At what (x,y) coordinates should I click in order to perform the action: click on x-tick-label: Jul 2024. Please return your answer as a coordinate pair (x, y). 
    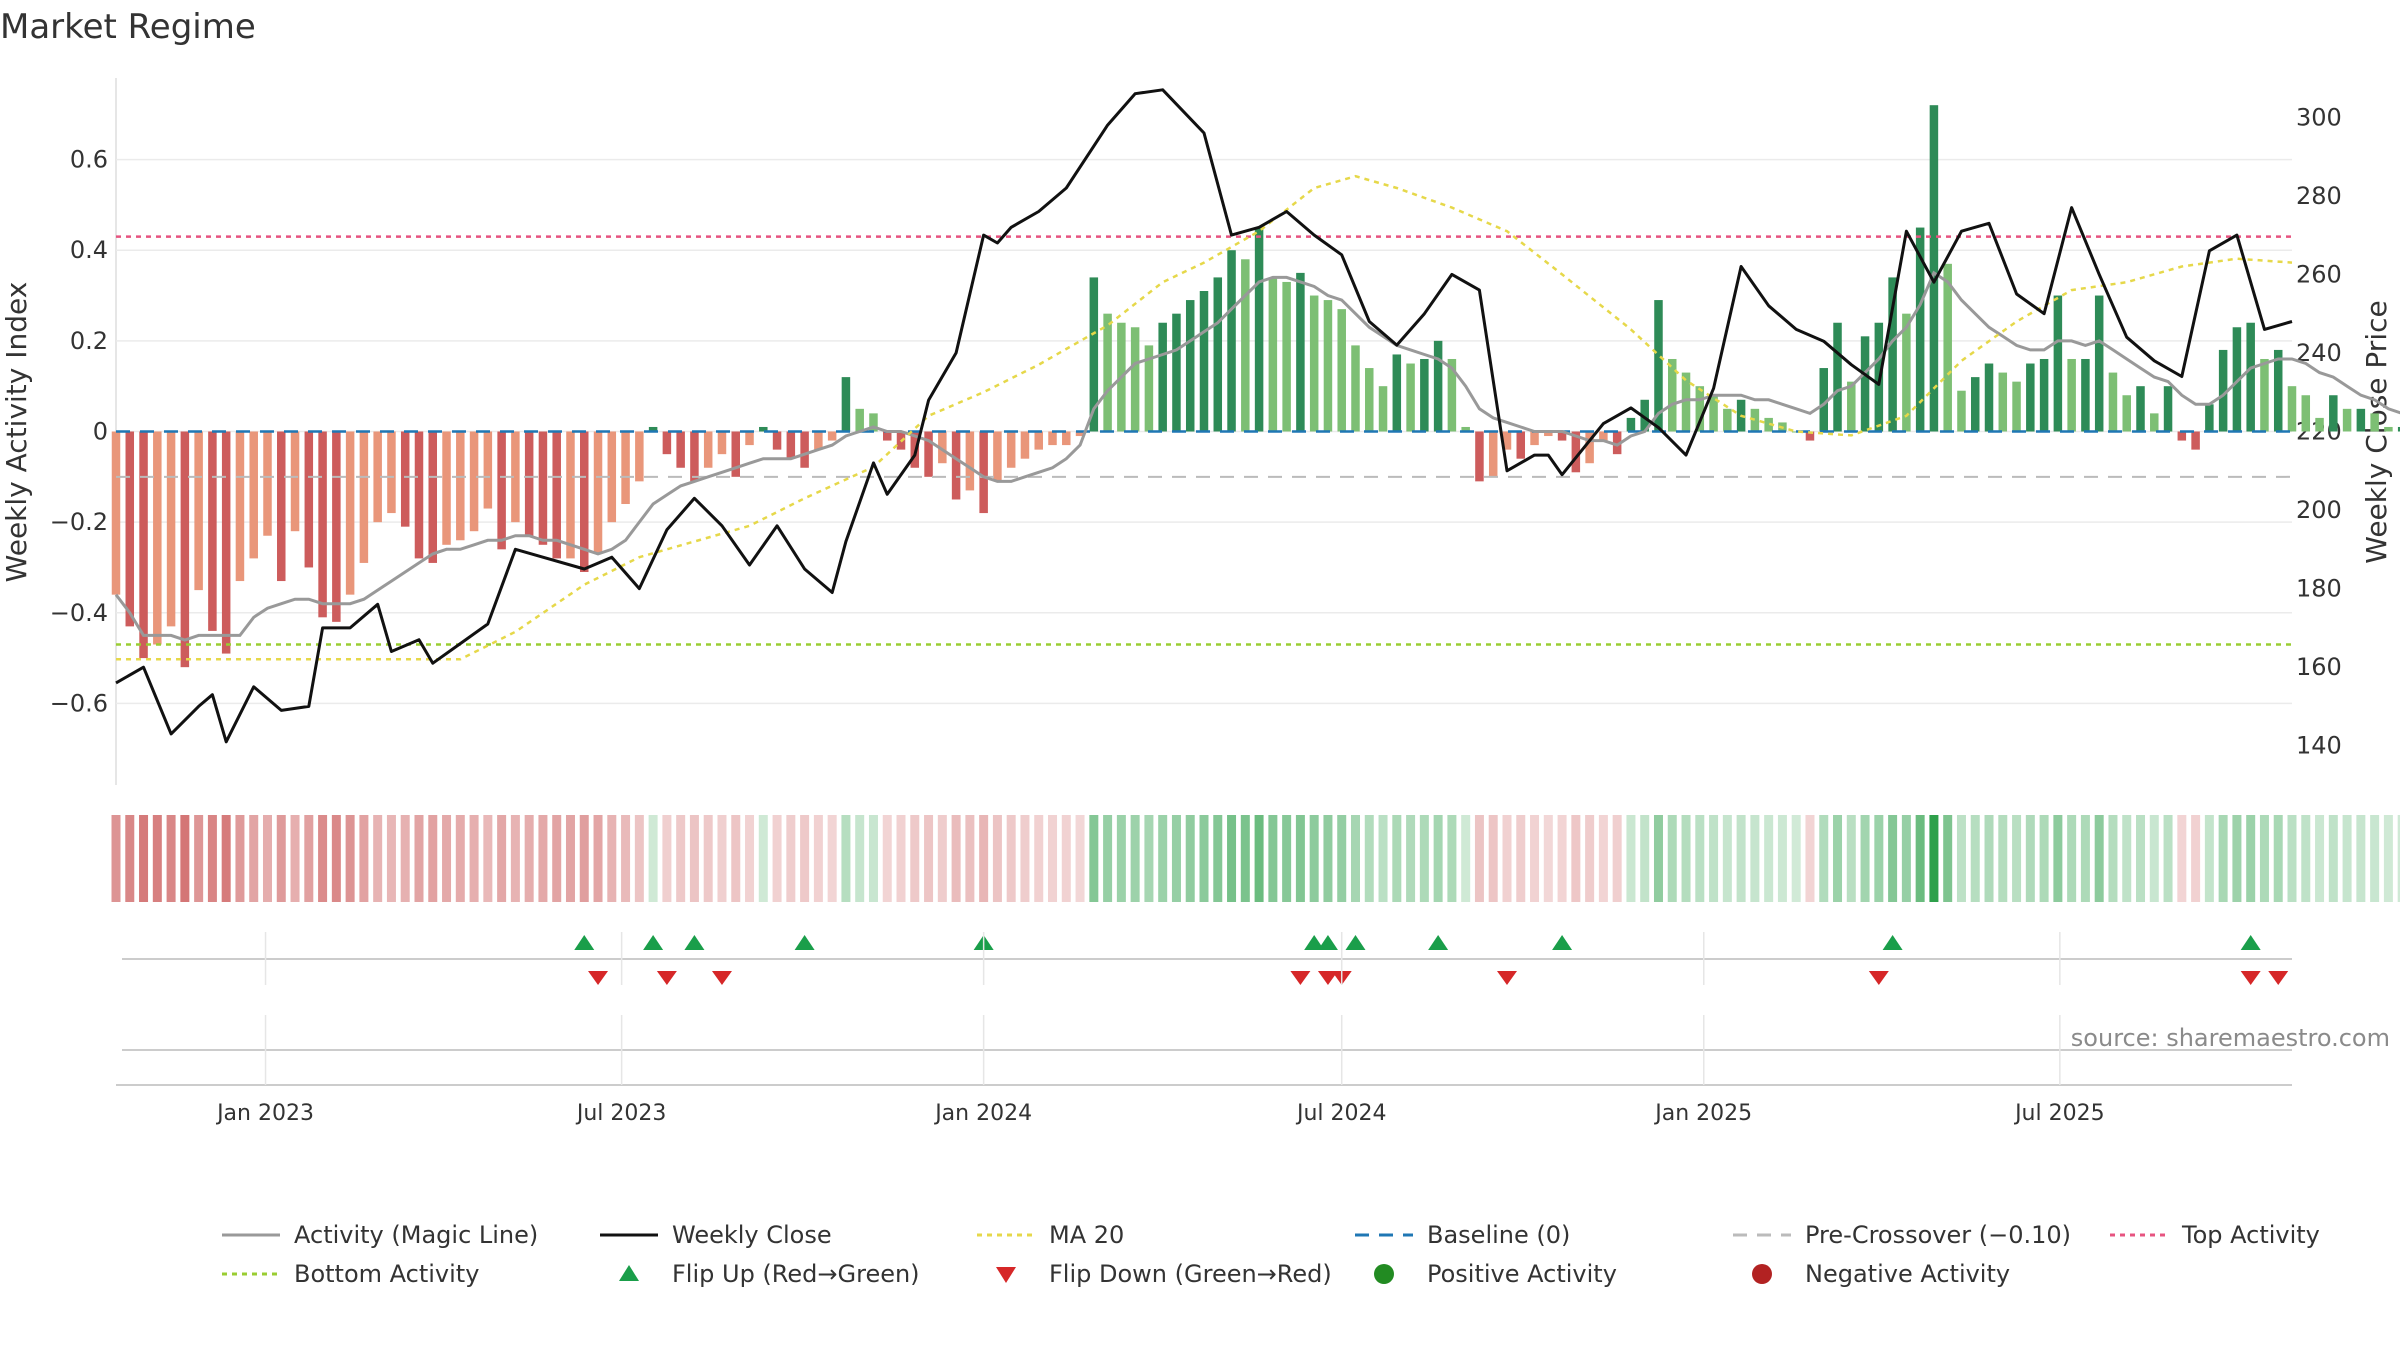
    Looking at the image, I should click on (1341, 1113).